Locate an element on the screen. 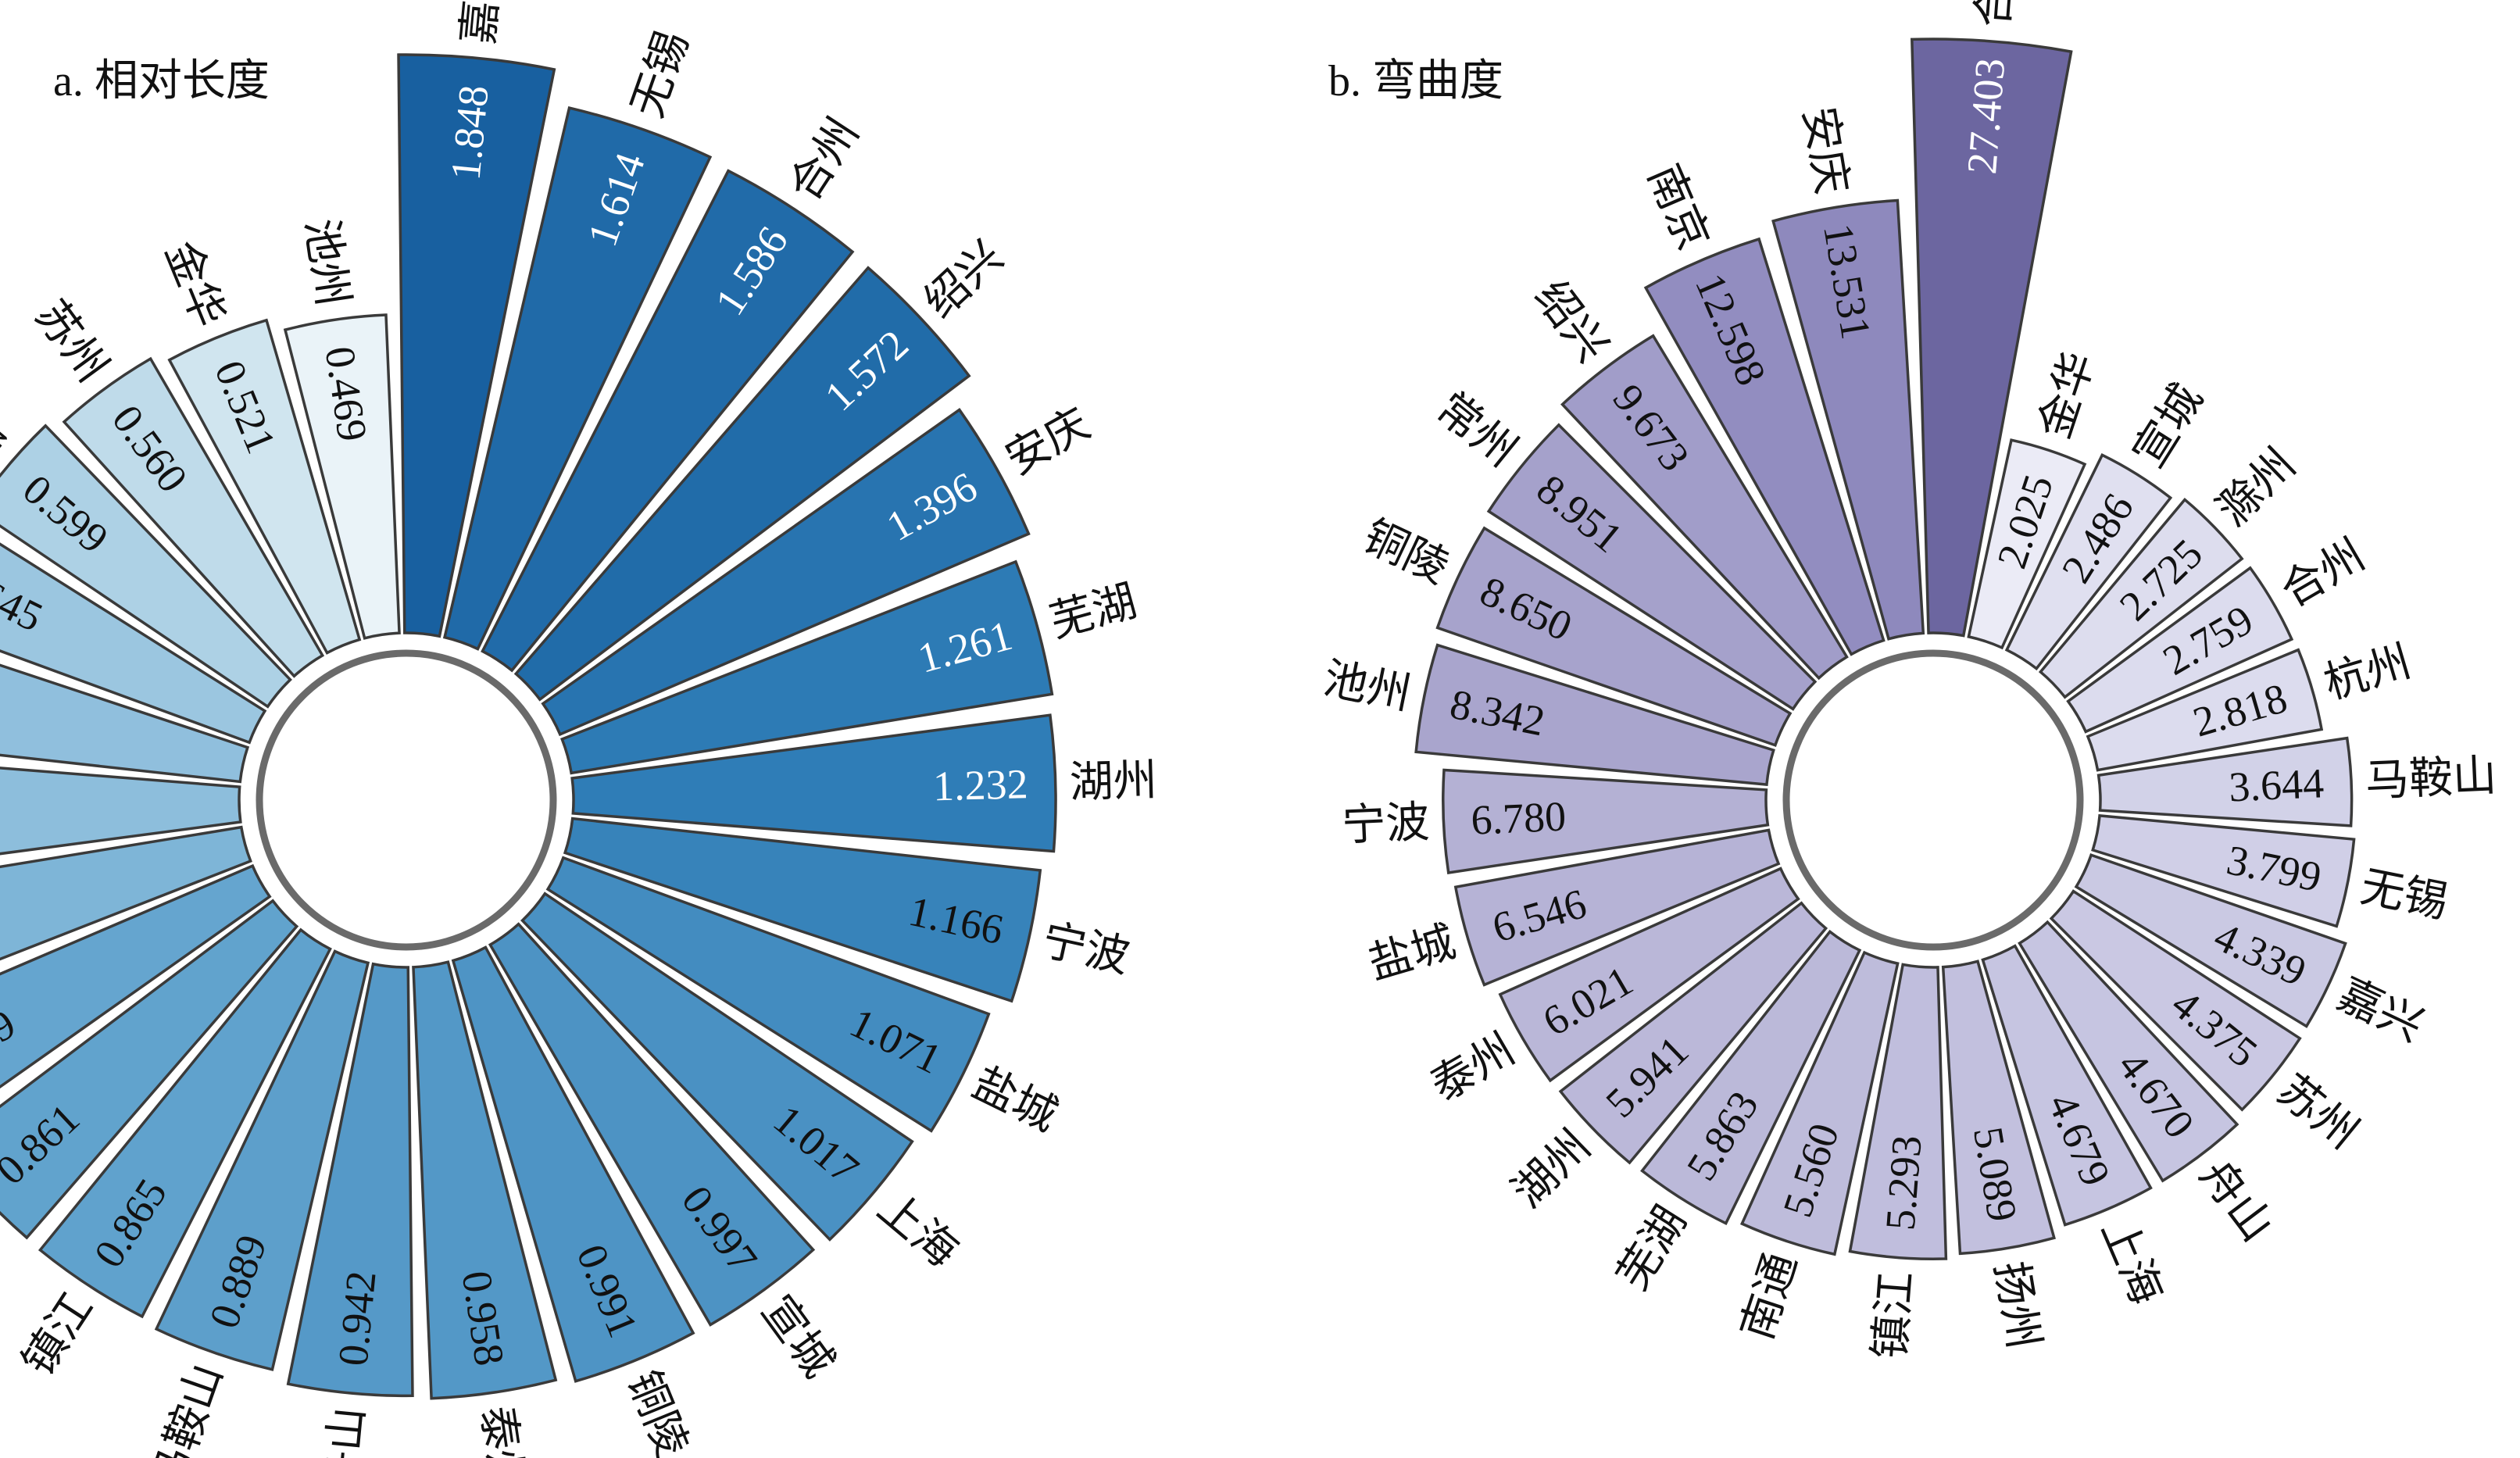 Image resolution: width=2520 pixels, height=1458 pixels. value-label: 5.293 is located at coordinates (1904, 1183).